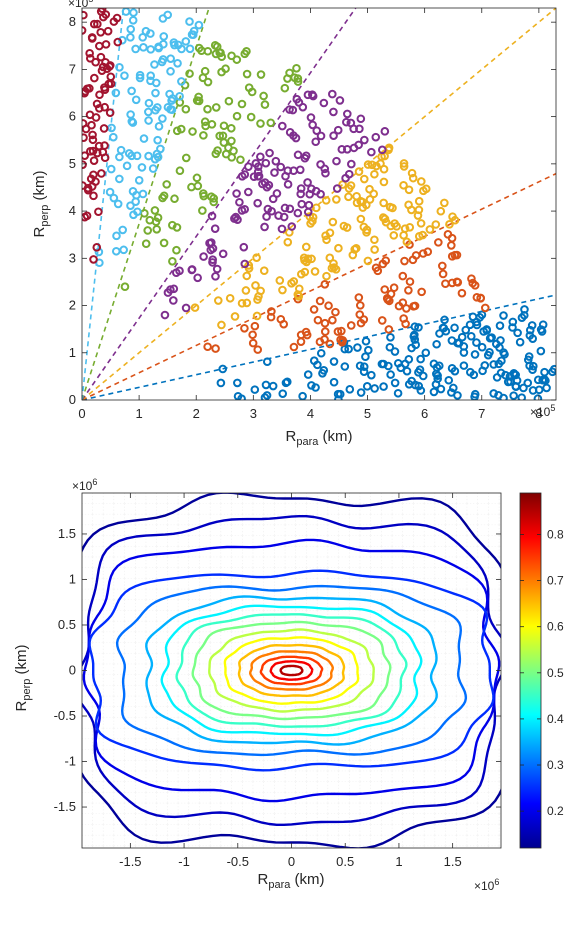  Describe the element at coordinates (453, 861) in the screenshot. I see `x-tick-label: 1.5` at that location.